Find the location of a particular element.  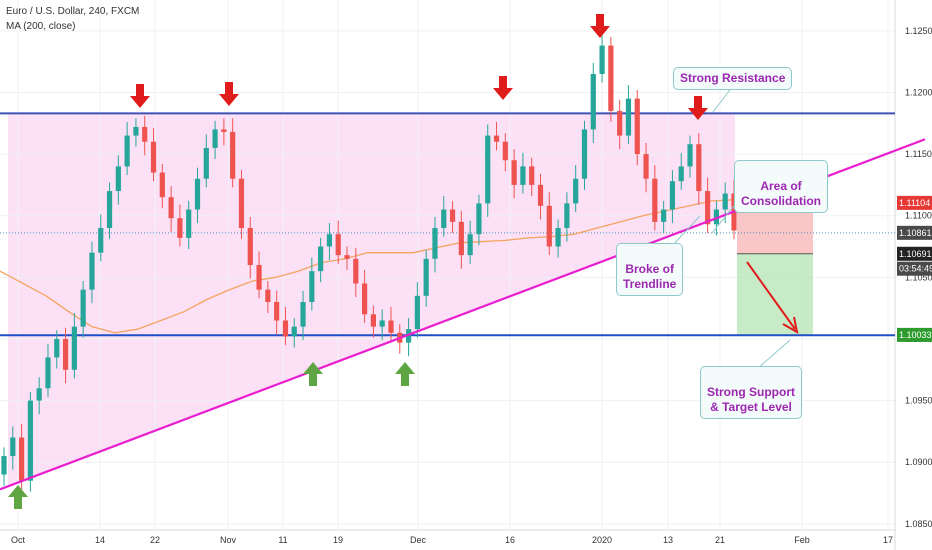

price-label-text: 1.10861 is located at coordinates (915, 233).